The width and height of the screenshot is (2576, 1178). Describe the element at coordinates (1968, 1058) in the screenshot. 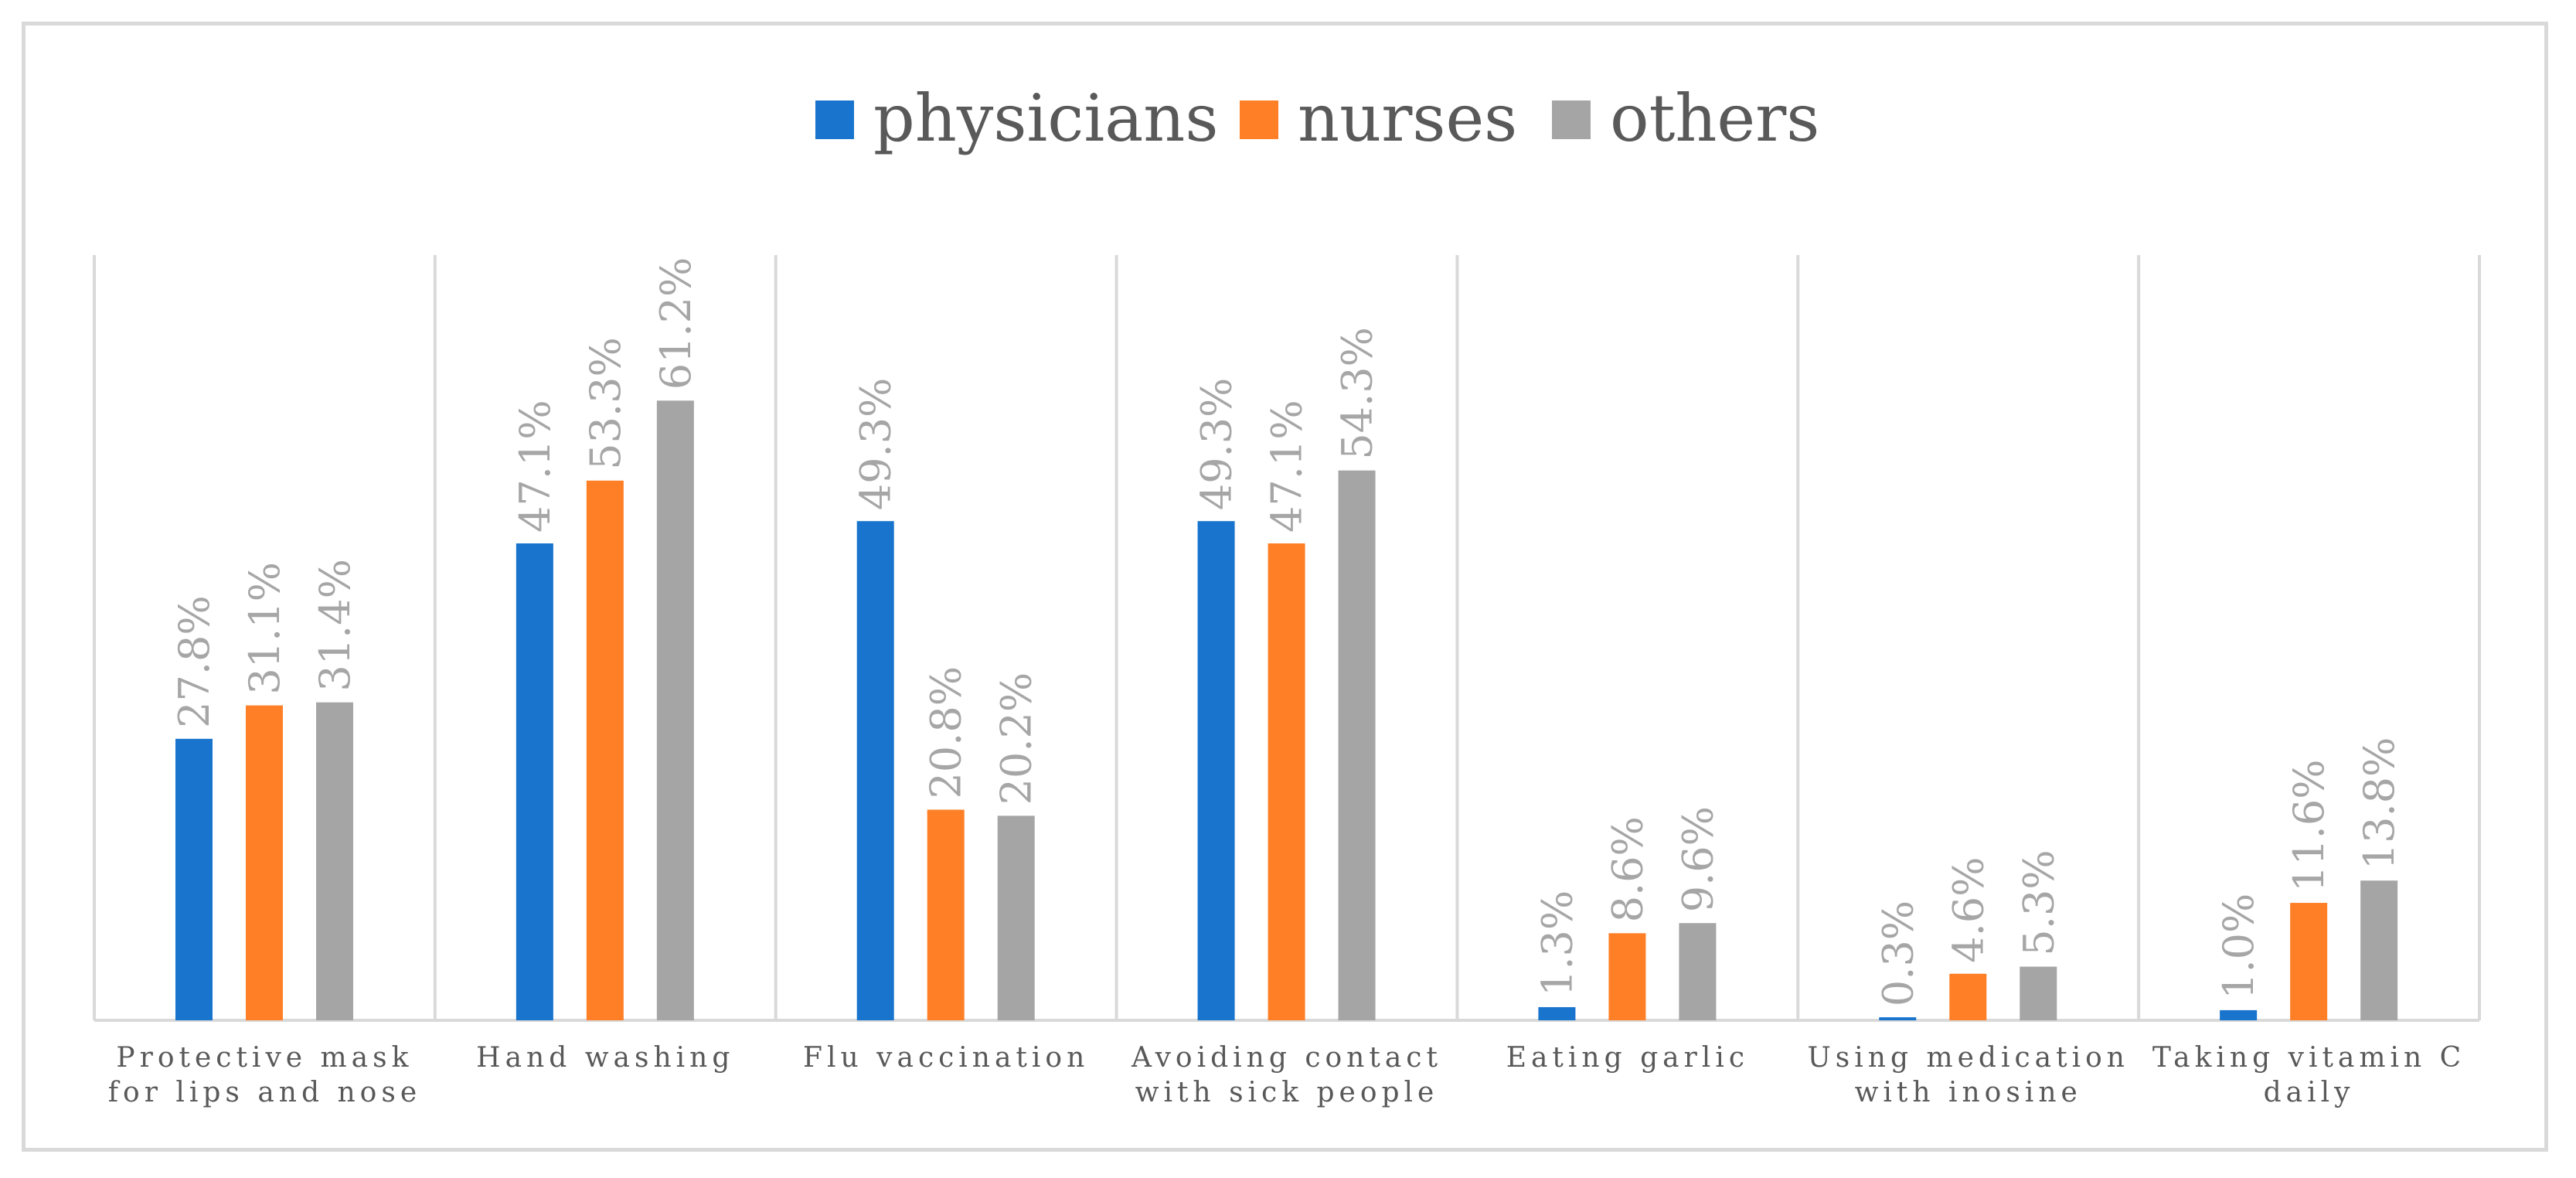

I see `category-label-6: Using medication` at that location.